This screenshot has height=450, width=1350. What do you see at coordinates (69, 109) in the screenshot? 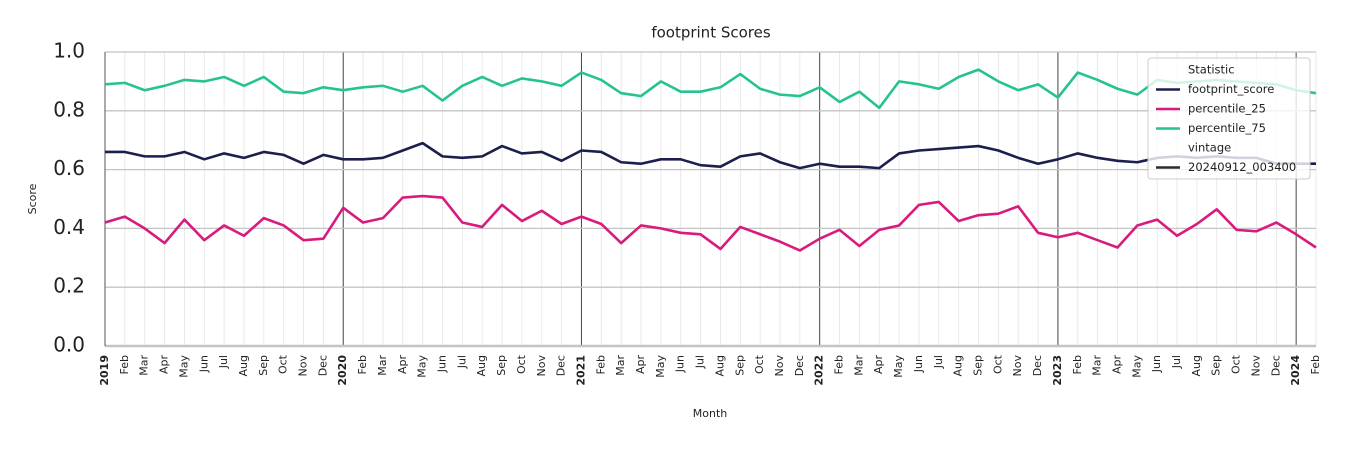
I see `y-tick-label: 0.8` at bounding box center [69, 109].